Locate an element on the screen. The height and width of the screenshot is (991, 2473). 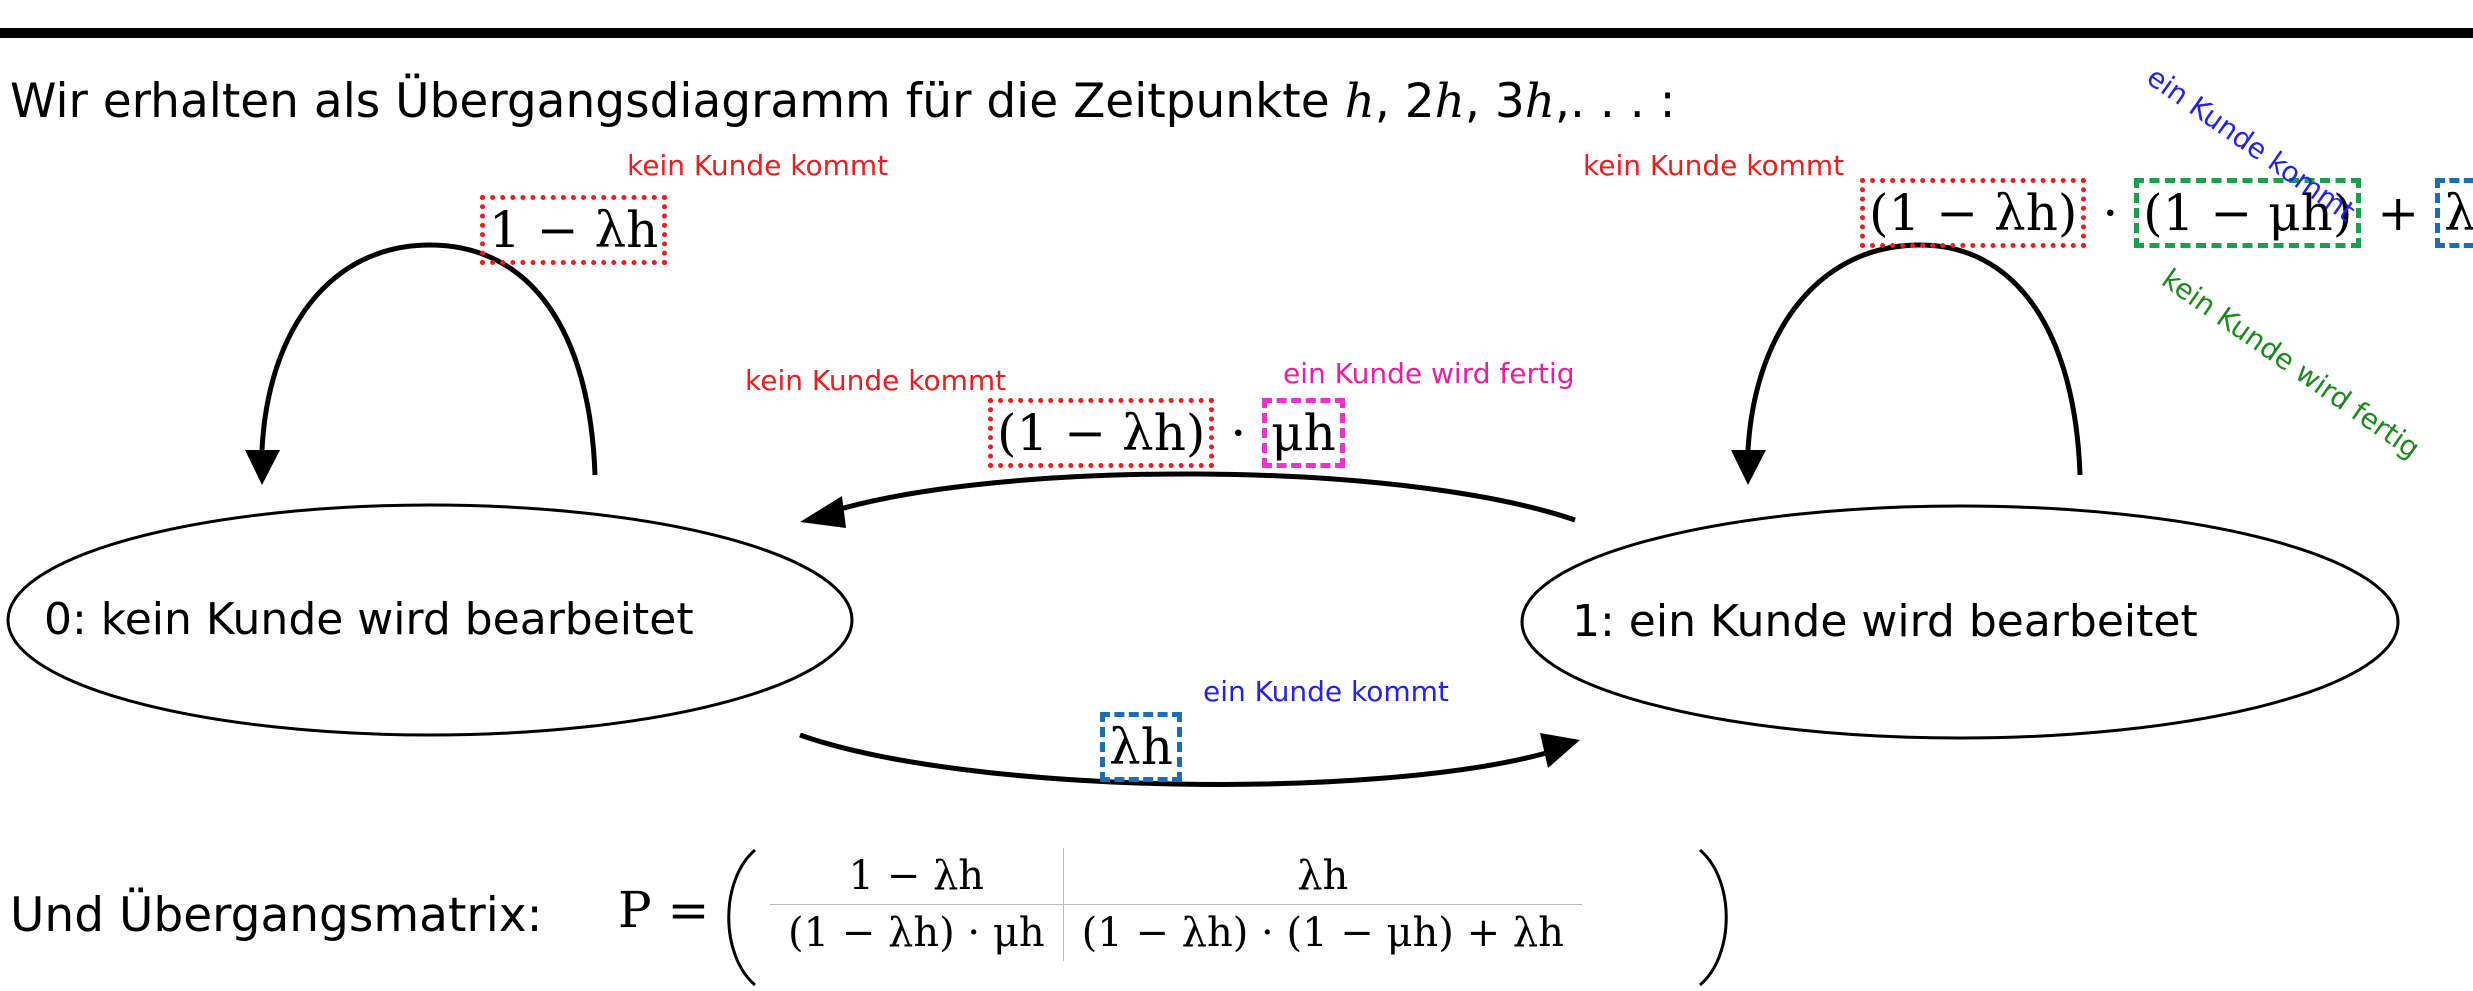
intro-sep2: , 3 is located at coordinates (1494, 101).